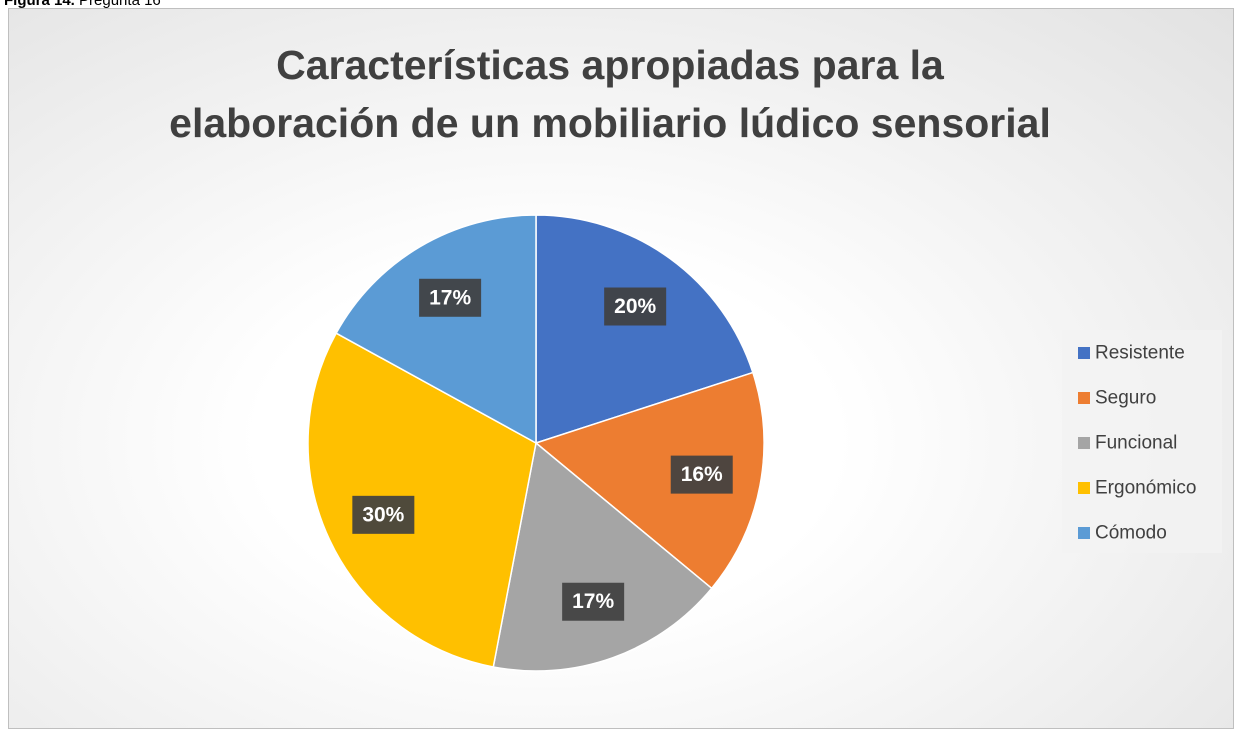 Image resolution: width=1236 pixels, height=731 pixels. What do you see at coordinates (39, 4) in the screenshot?
I see `caption-label: Figura 14.` at bounding box center [39, 4].